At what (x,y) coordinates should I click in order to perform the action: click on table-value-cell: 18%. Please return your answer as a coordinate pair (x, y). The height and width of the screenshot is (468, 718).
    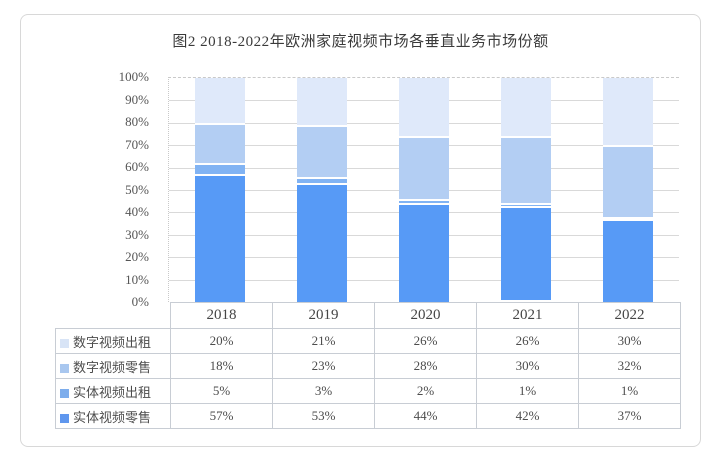
    Looking at the image, I should click on (221, 366).